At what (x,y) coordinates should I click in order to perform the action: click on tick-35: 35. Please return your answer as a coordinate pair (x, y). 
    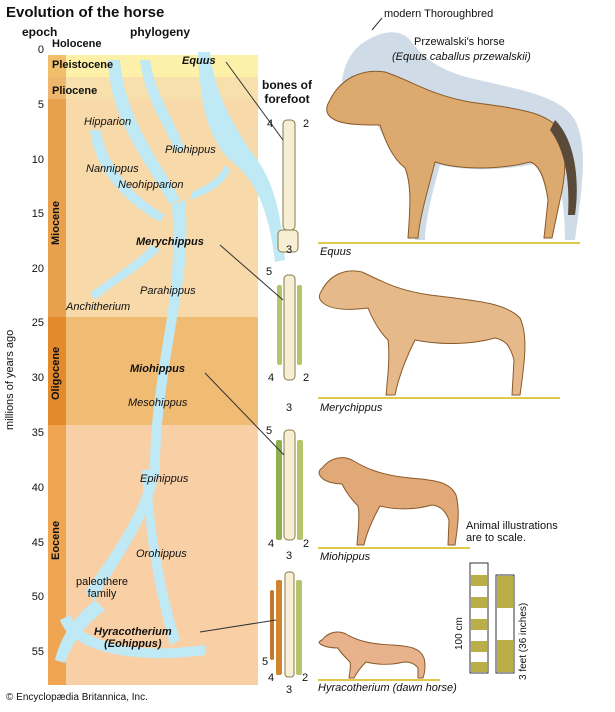
    Looking at the image, I should click on (37, 433).